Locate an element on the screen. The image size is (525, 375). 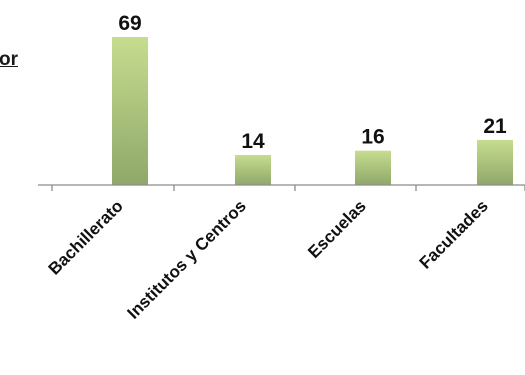
x-tick-label-3: Facultades is located at coordinates (454, 234).